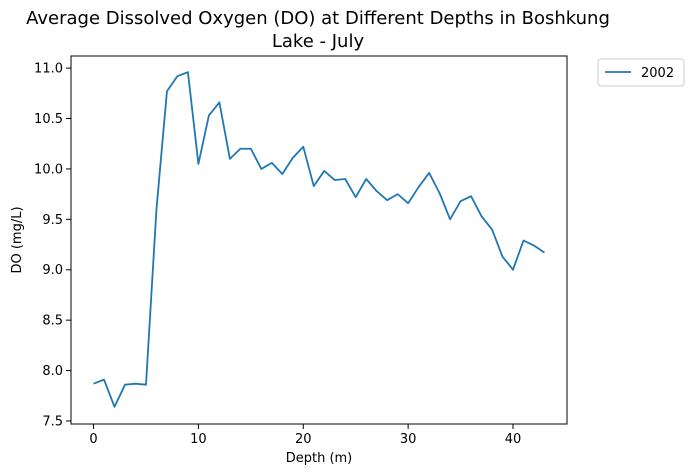 This screenshot has height=475, width=692. I want to click on x-tick-label: 30, so click(408, 439).